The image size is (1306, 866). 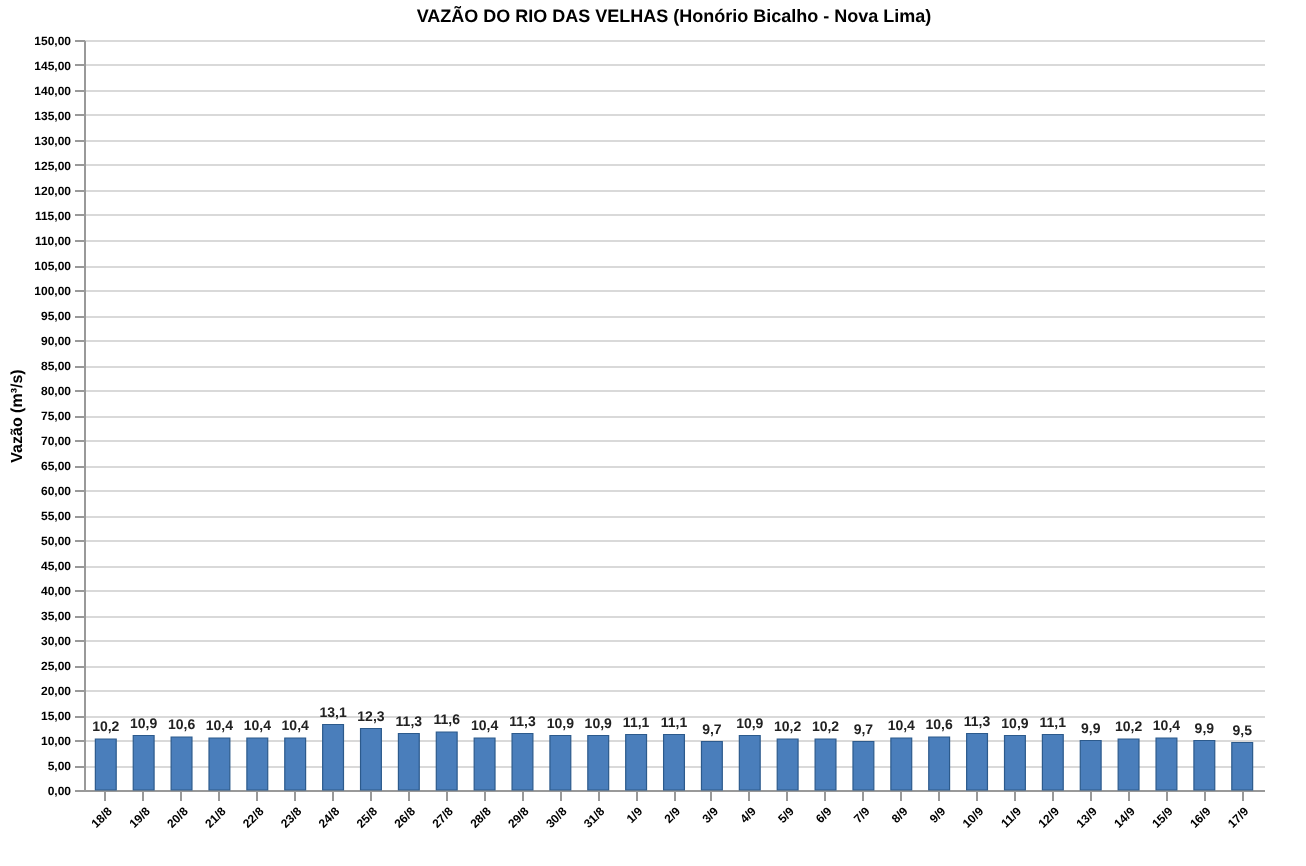 What do you see at coordinates (674, 15) in the screenshot?
I see `chart-title: VAZÃO DO RIO DAS VELHAS (Honório Bicalho - Nova Lima)` at bounding box center [674, 15].